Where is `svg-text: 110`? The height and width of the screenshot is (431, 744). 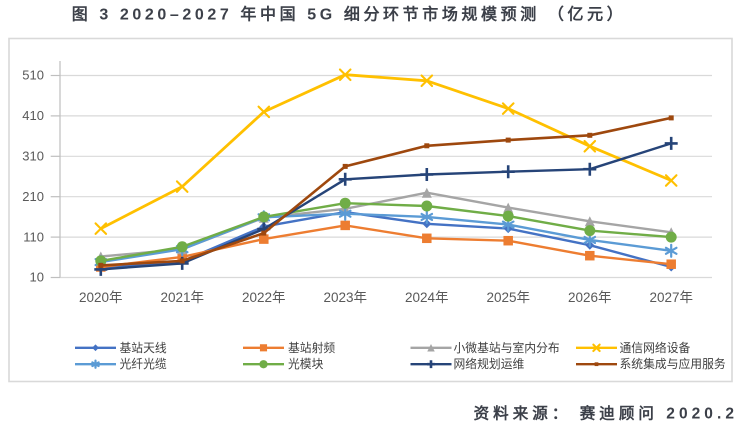 svg-text: 110 is located at coordinates (33, 236).